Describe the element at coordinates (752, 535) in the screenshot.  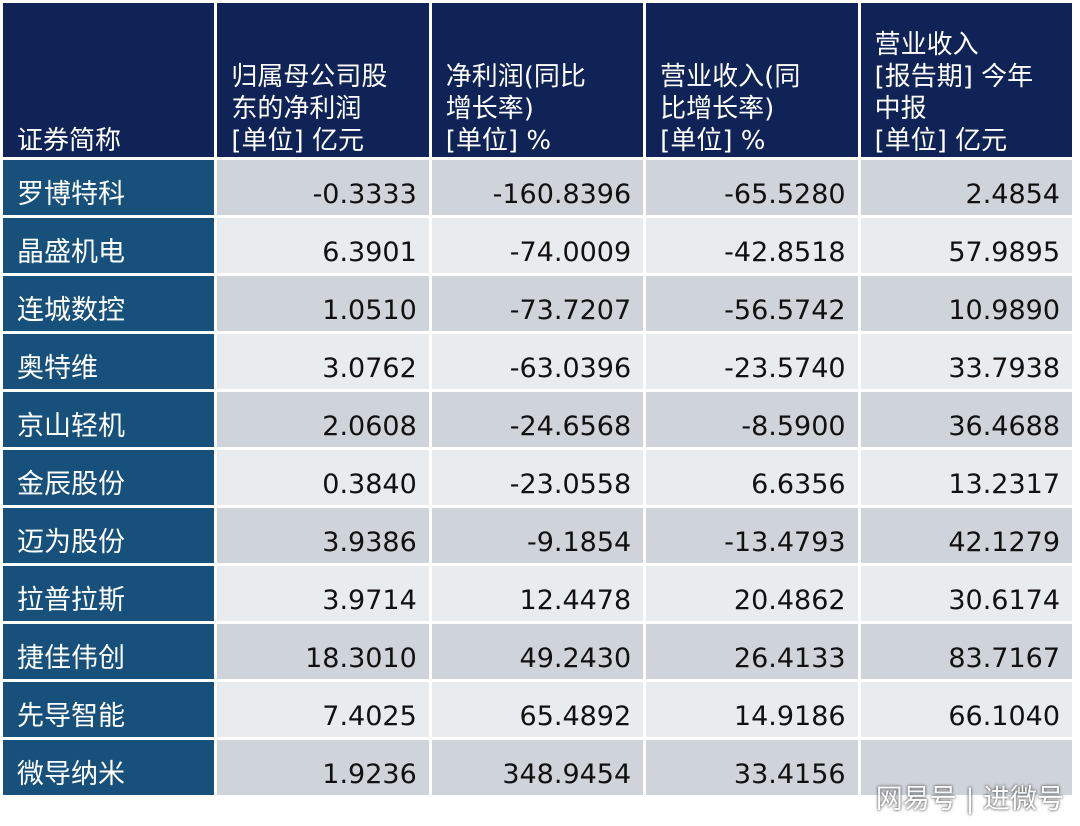
I see `value-cell: -13.4793` at that location.